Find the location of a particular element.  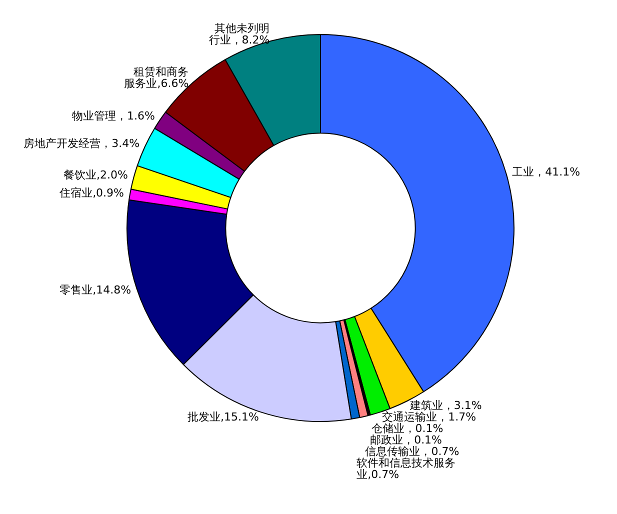

slice-label: 零售业,14.8% is located at coordinates (96, 289).